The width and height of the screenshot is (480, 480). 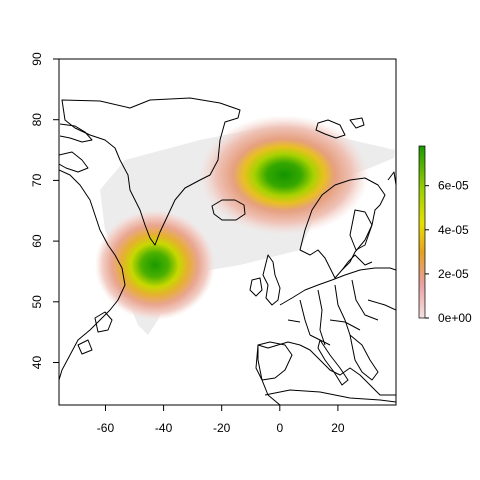 I want to click on labrador-outline, so click(x=92, y=275).